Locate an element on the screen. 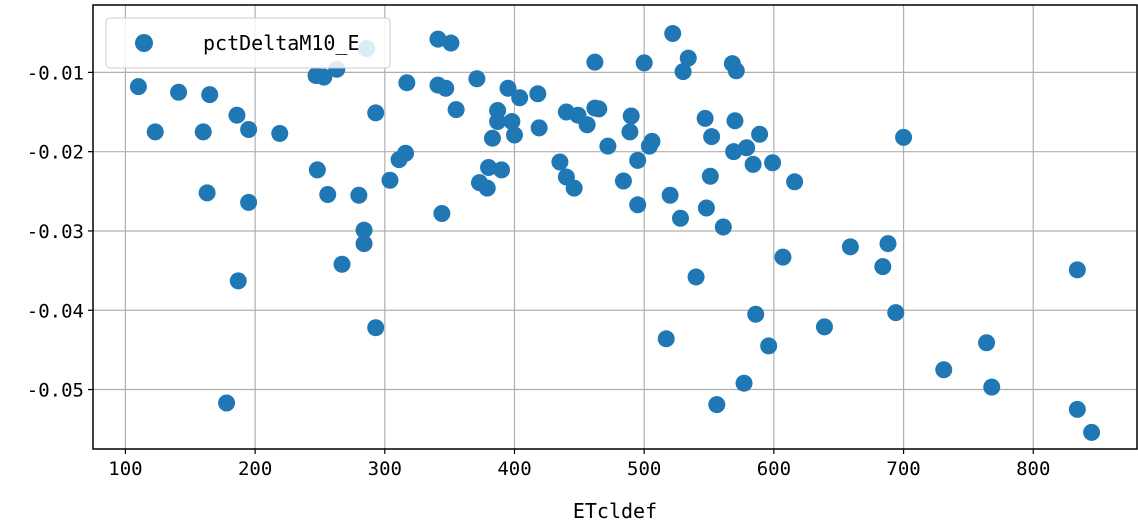 Image resolution: width=1138 pixels, height=523 pixels. legend-box is located at coordinates (248, 43).